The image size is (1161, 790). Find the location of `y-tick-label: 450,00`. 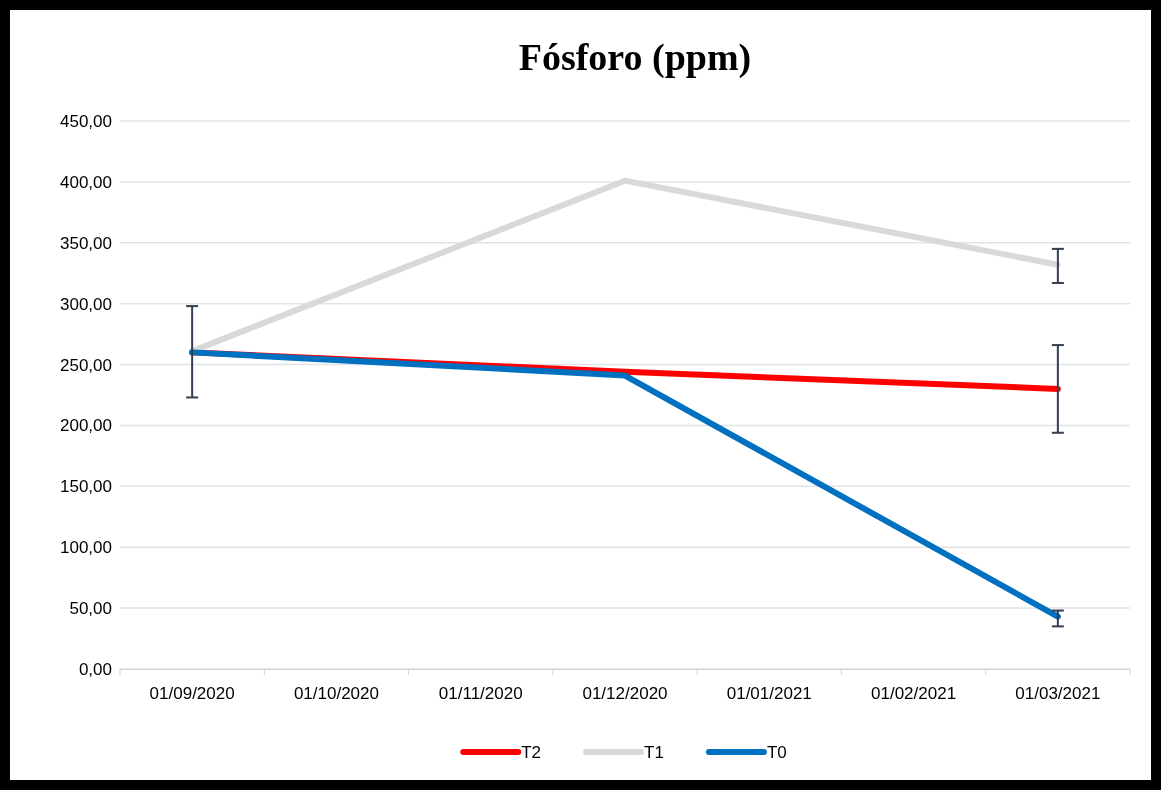

y-tick-label: 450,00 is located at coordinates (86, 121).